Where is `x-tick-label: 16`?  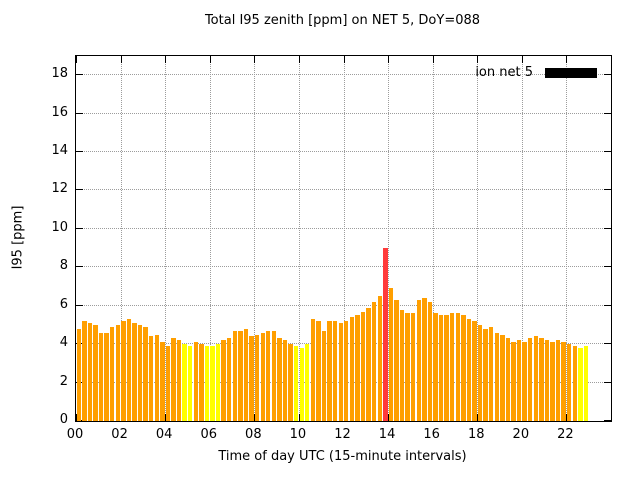
x-tick-label: 16 is located at coordinates (431, 434).